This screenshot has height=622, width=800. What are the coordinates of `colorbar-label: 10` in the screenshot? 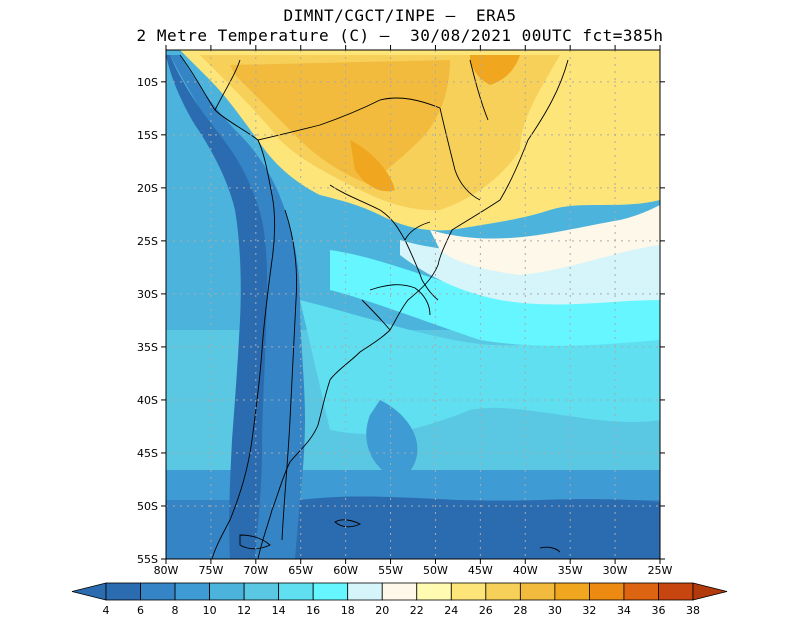 It's located at (210, 610).